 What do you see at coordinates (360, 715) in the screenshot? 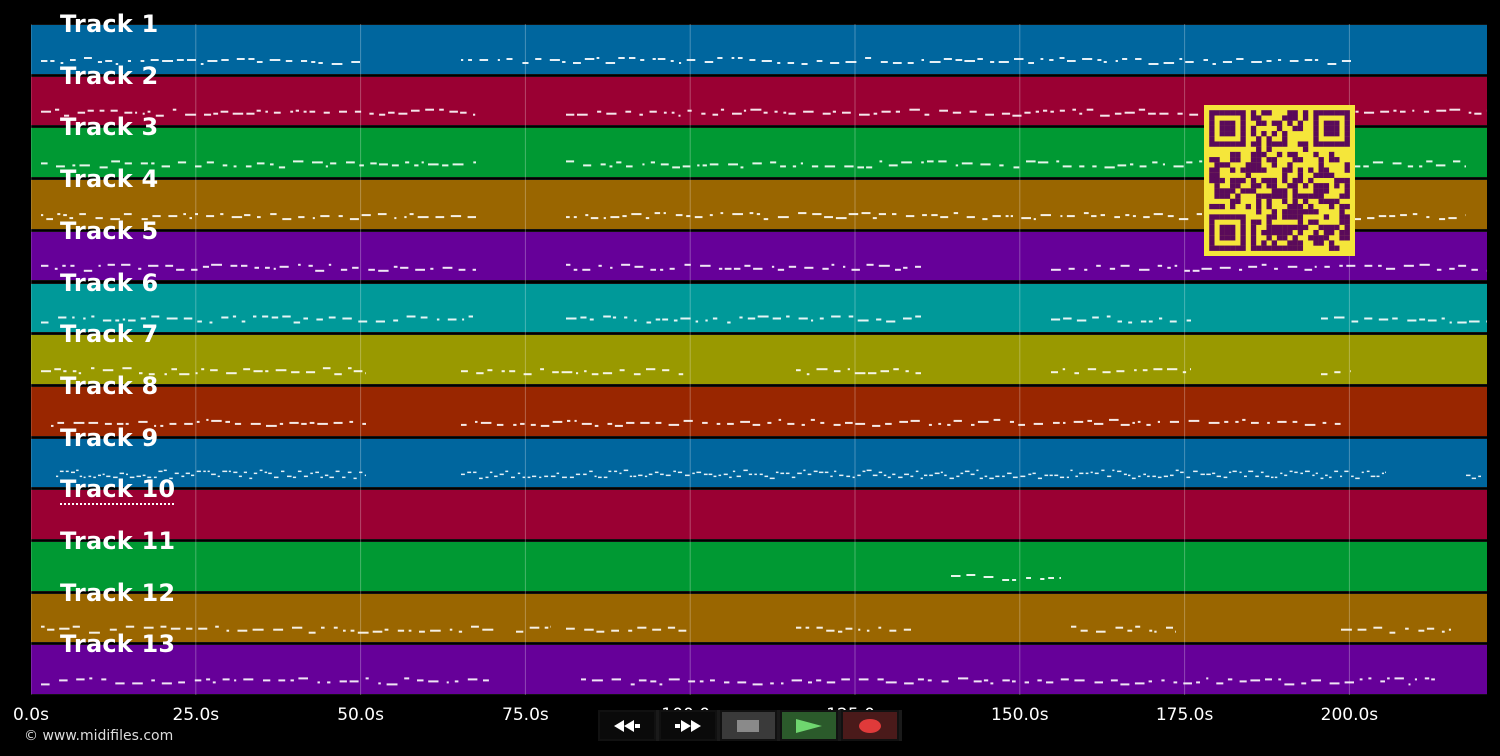
I see `time-tick-label: 50.0s` at bounding box center [360, 715].